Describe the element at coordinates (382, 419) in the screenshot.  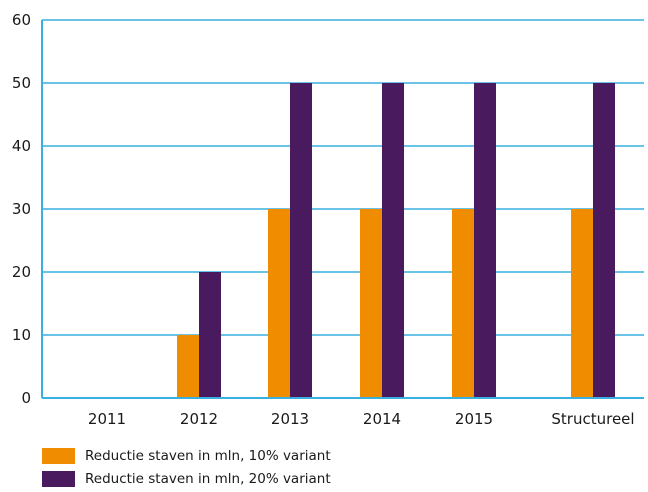
I see `x-tick-label: 2014` at that location.